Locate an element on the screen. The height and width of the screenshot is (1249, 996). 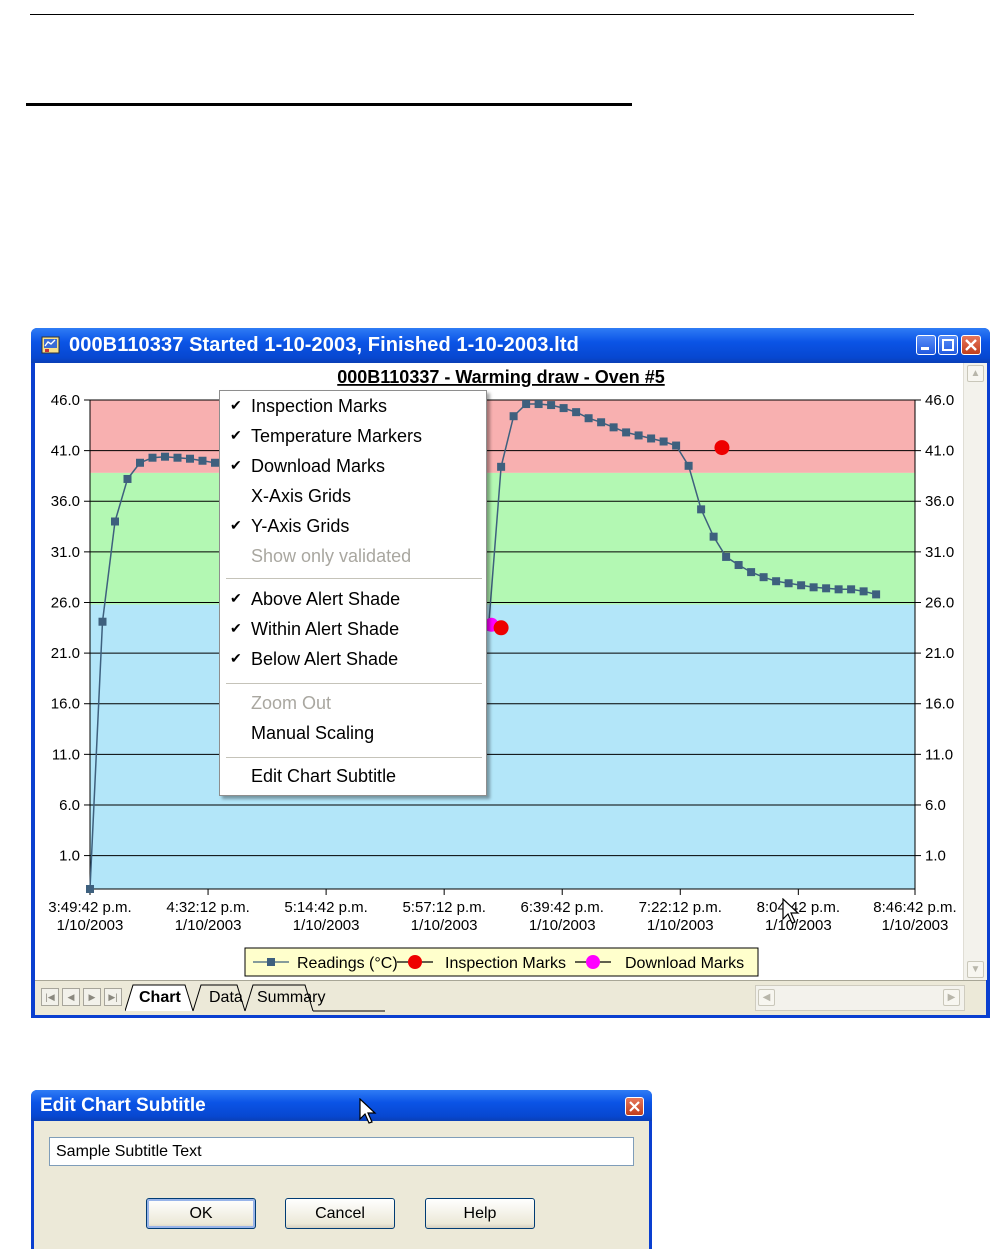
tab-chart: Chart is located at coordinates (160, 997).